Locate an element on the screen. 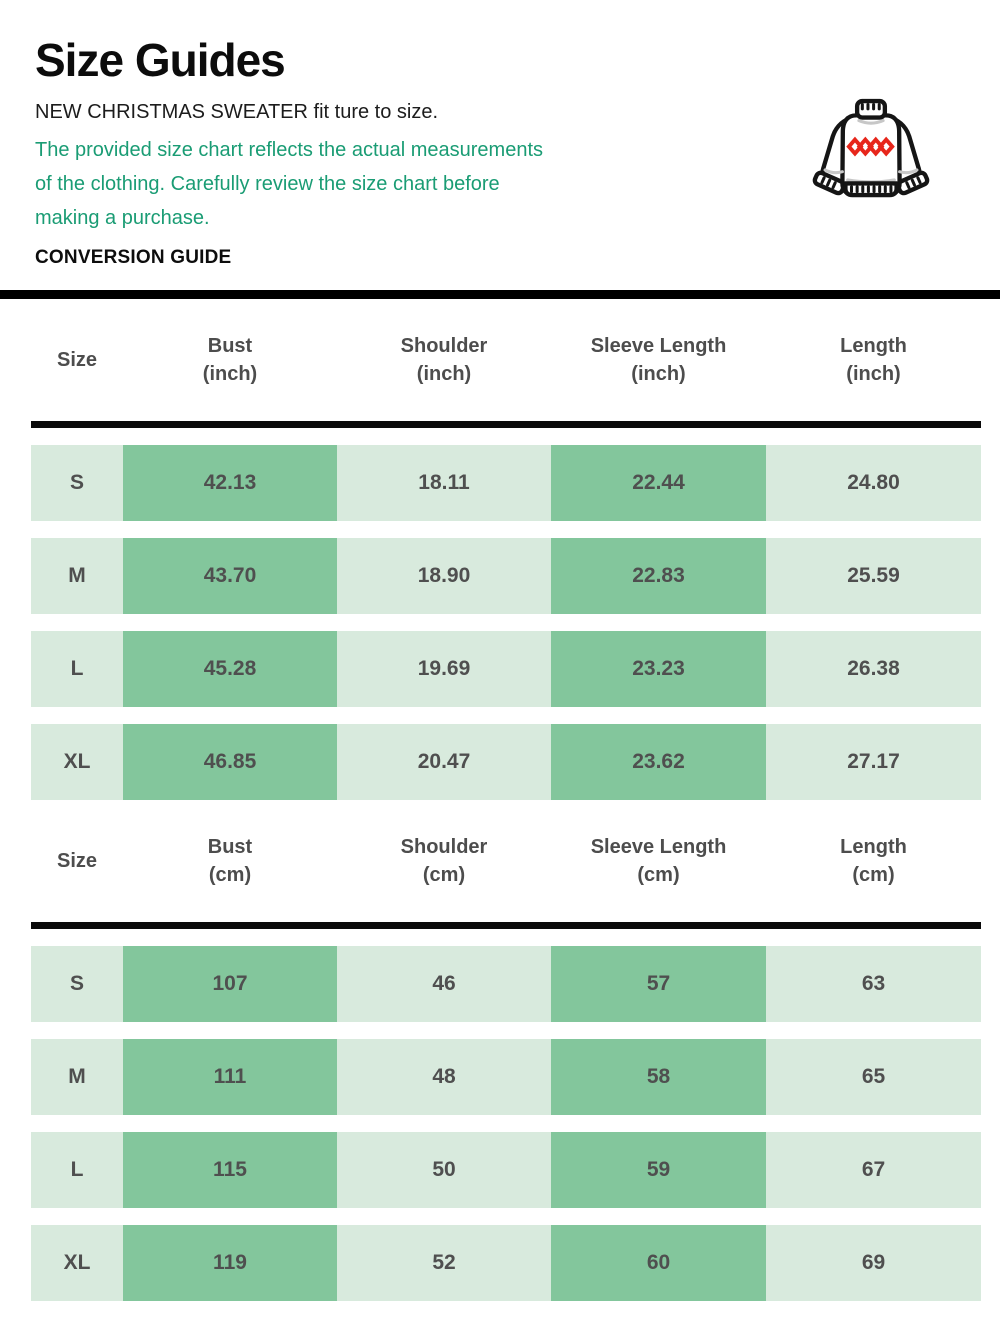  table-row-xl: XL 46.85 20.47 23.62 27.17 is located at coordinates (506, 762).